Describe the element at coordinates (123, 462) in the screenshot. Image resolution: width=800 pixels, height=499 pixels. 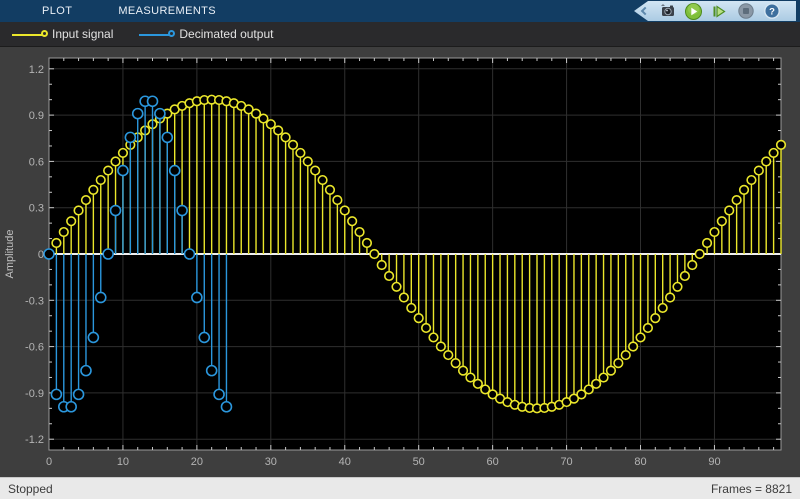
I see `svg-text: 10` at that location.